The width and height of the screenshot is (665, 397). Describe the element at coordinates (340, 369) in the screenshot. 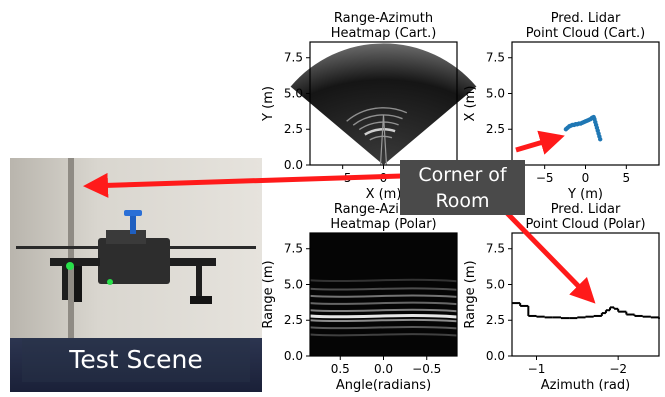

I see `x-tick-label: 0.5` at that location.